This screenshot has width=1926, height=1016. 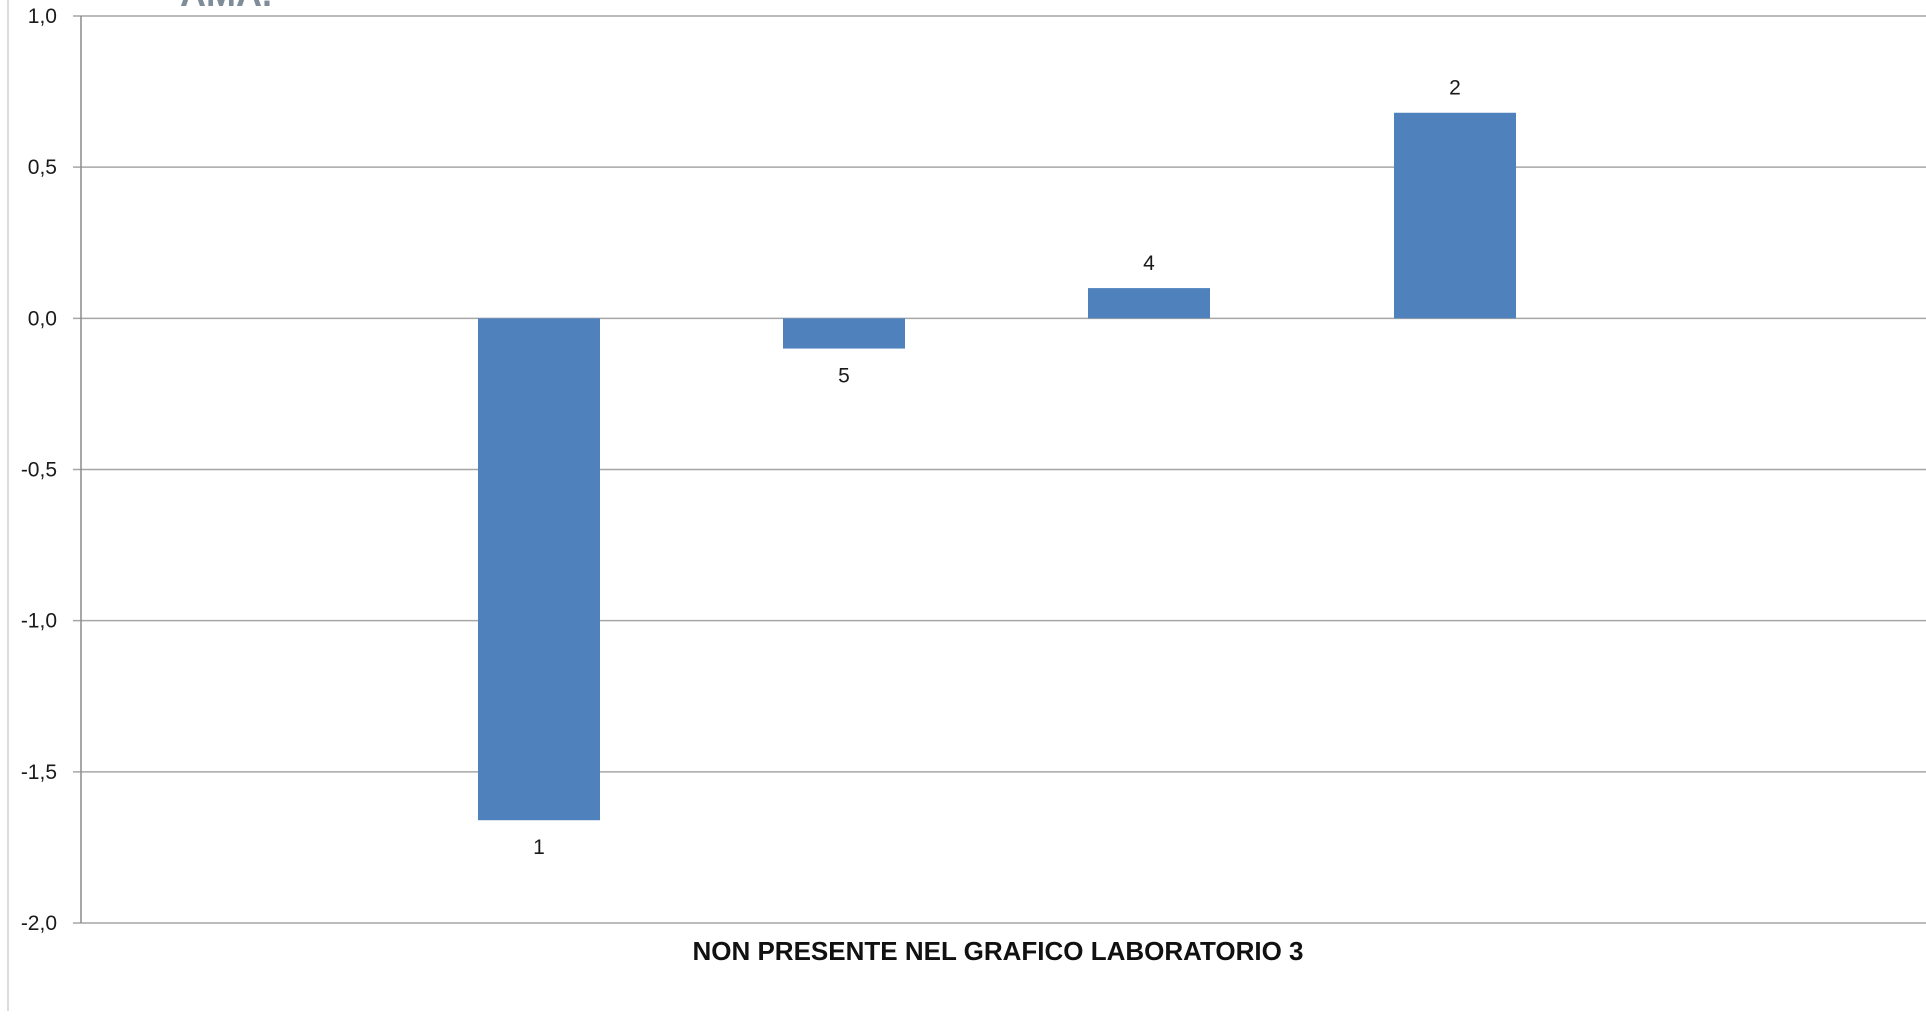 I want to click on data-label: 4, so click(x=1149, y=263).